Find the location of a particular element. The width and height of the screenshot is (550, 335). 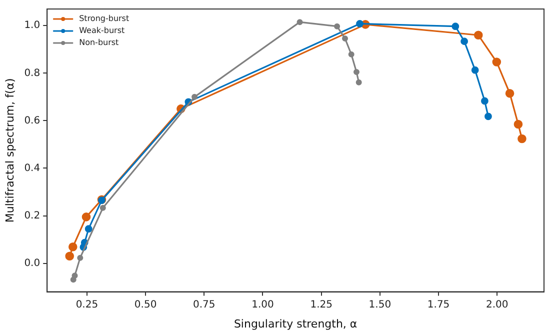

y-tick-label: 0.6 is located at coordinates (32, 120).